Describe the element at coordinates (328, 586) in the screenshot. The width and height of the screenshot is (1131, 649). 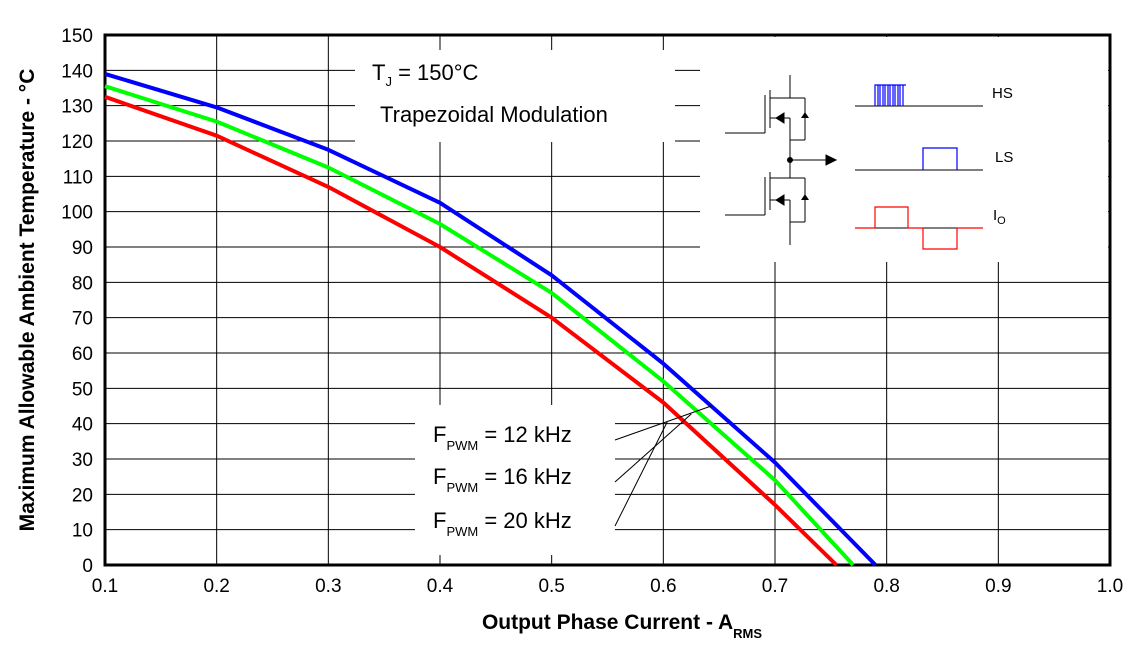
I see `x-tick-label: 0.3` at that location.